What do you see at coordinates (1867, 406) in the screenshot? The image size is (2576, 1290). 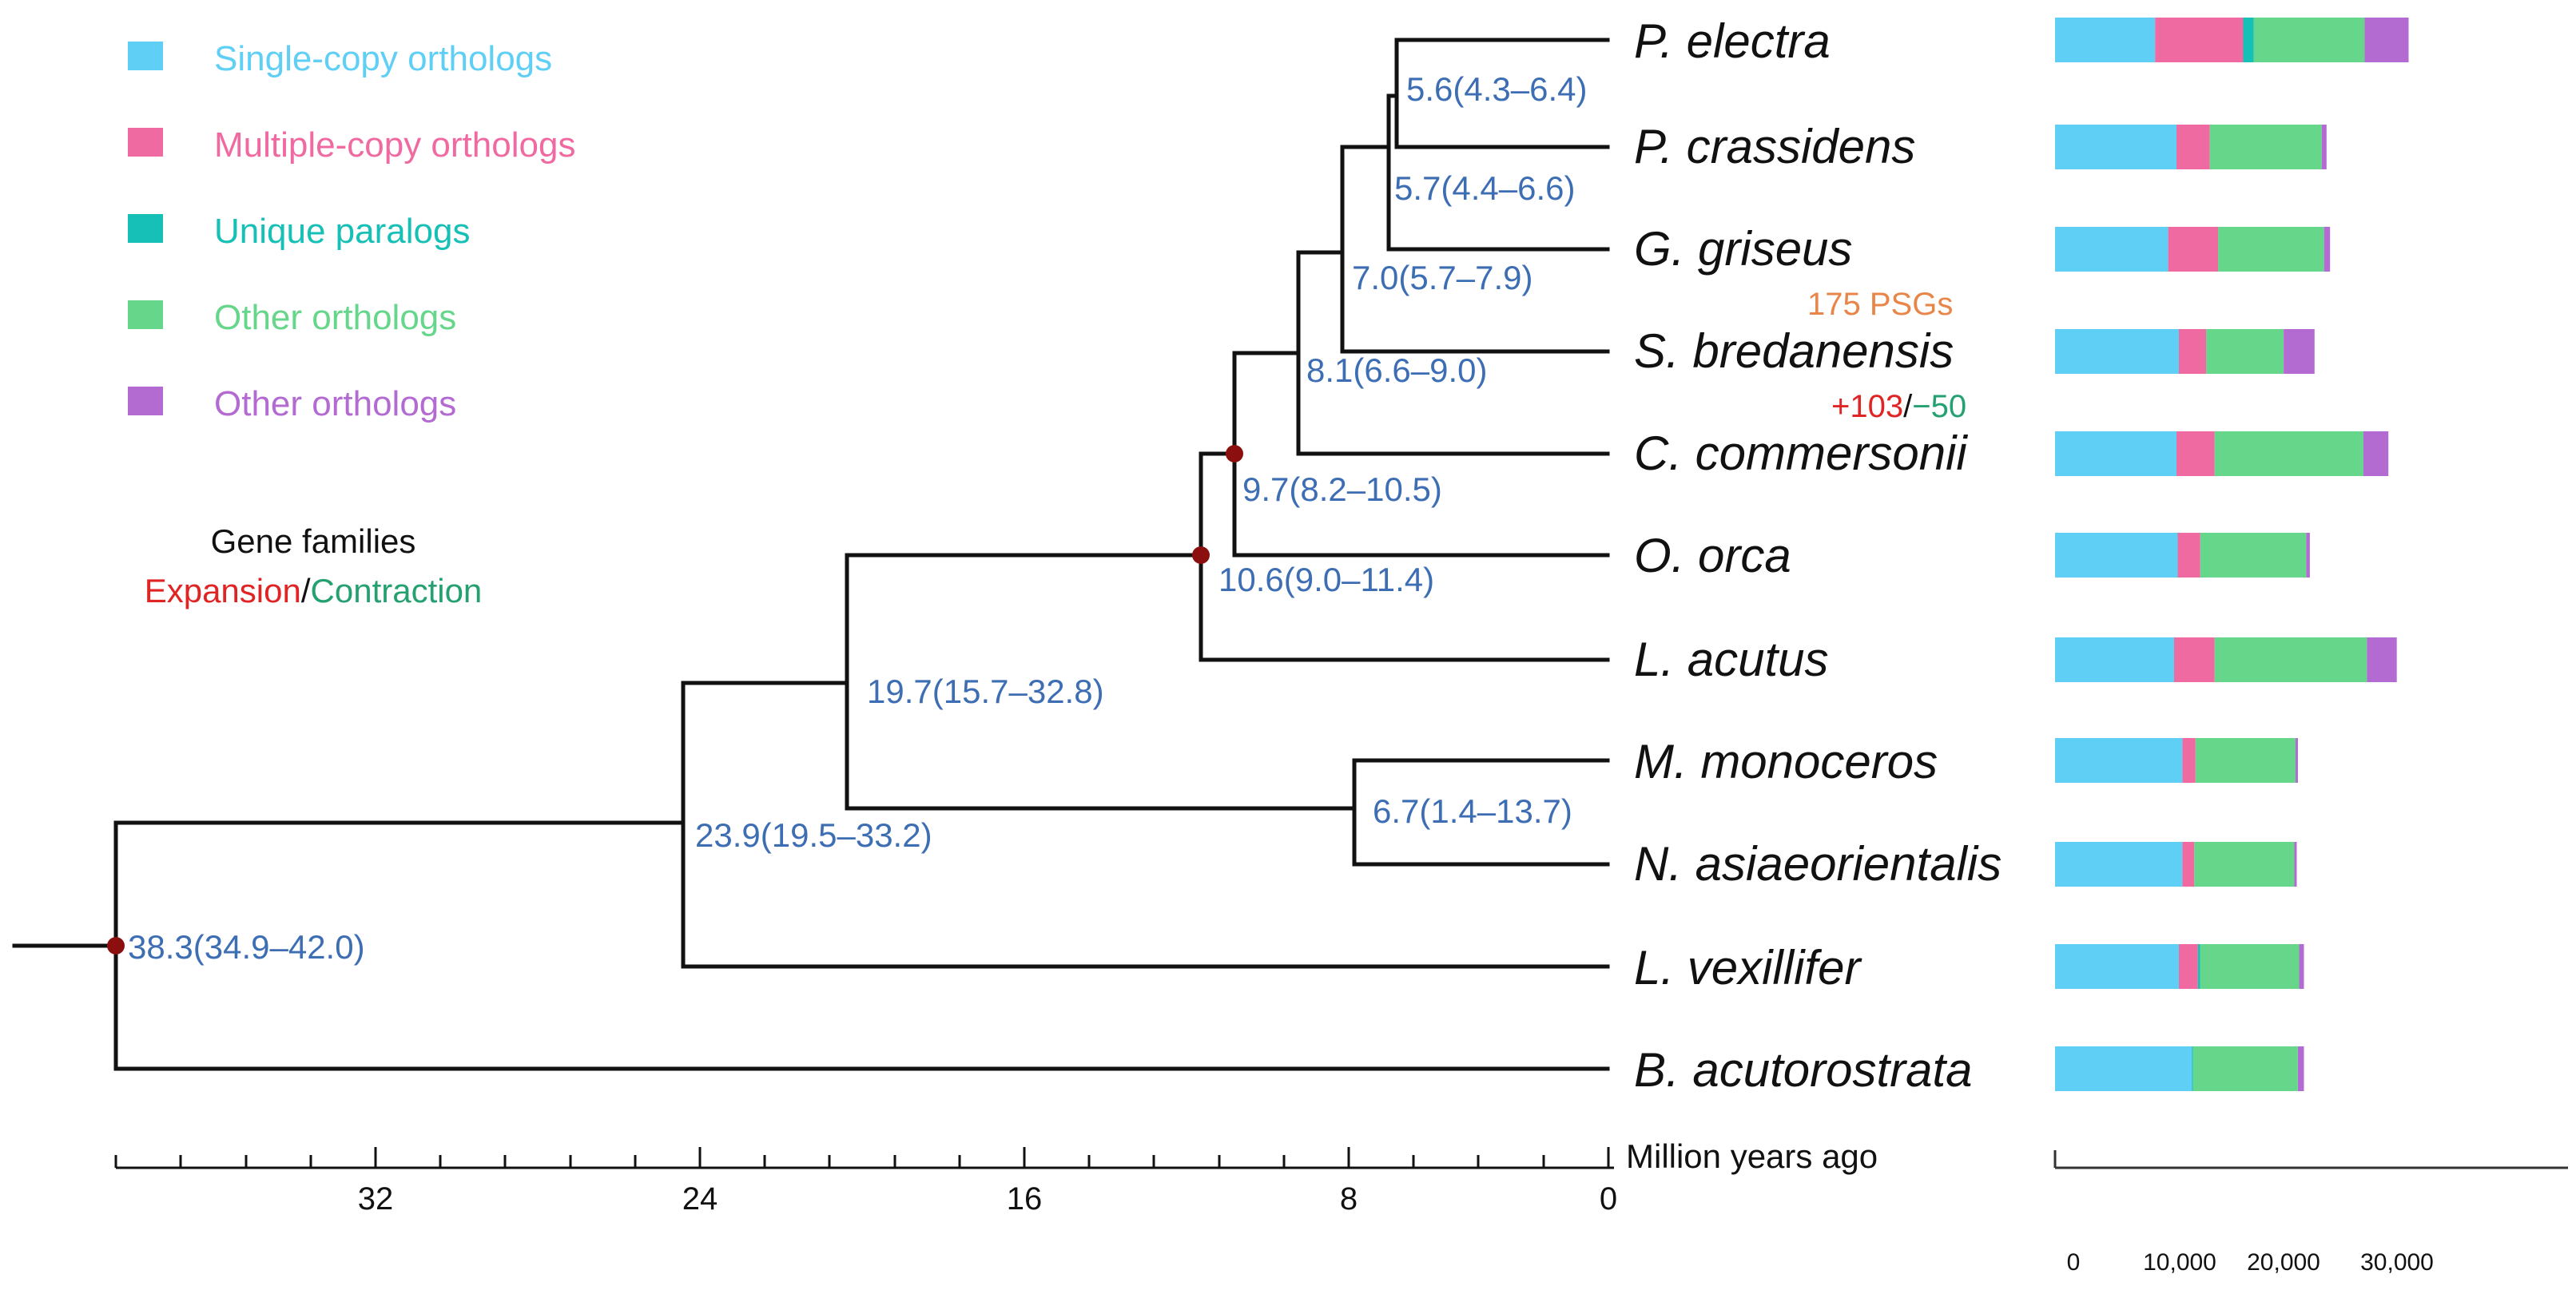 I see `expansion-count: +103` at bounding box center [1867, 406].